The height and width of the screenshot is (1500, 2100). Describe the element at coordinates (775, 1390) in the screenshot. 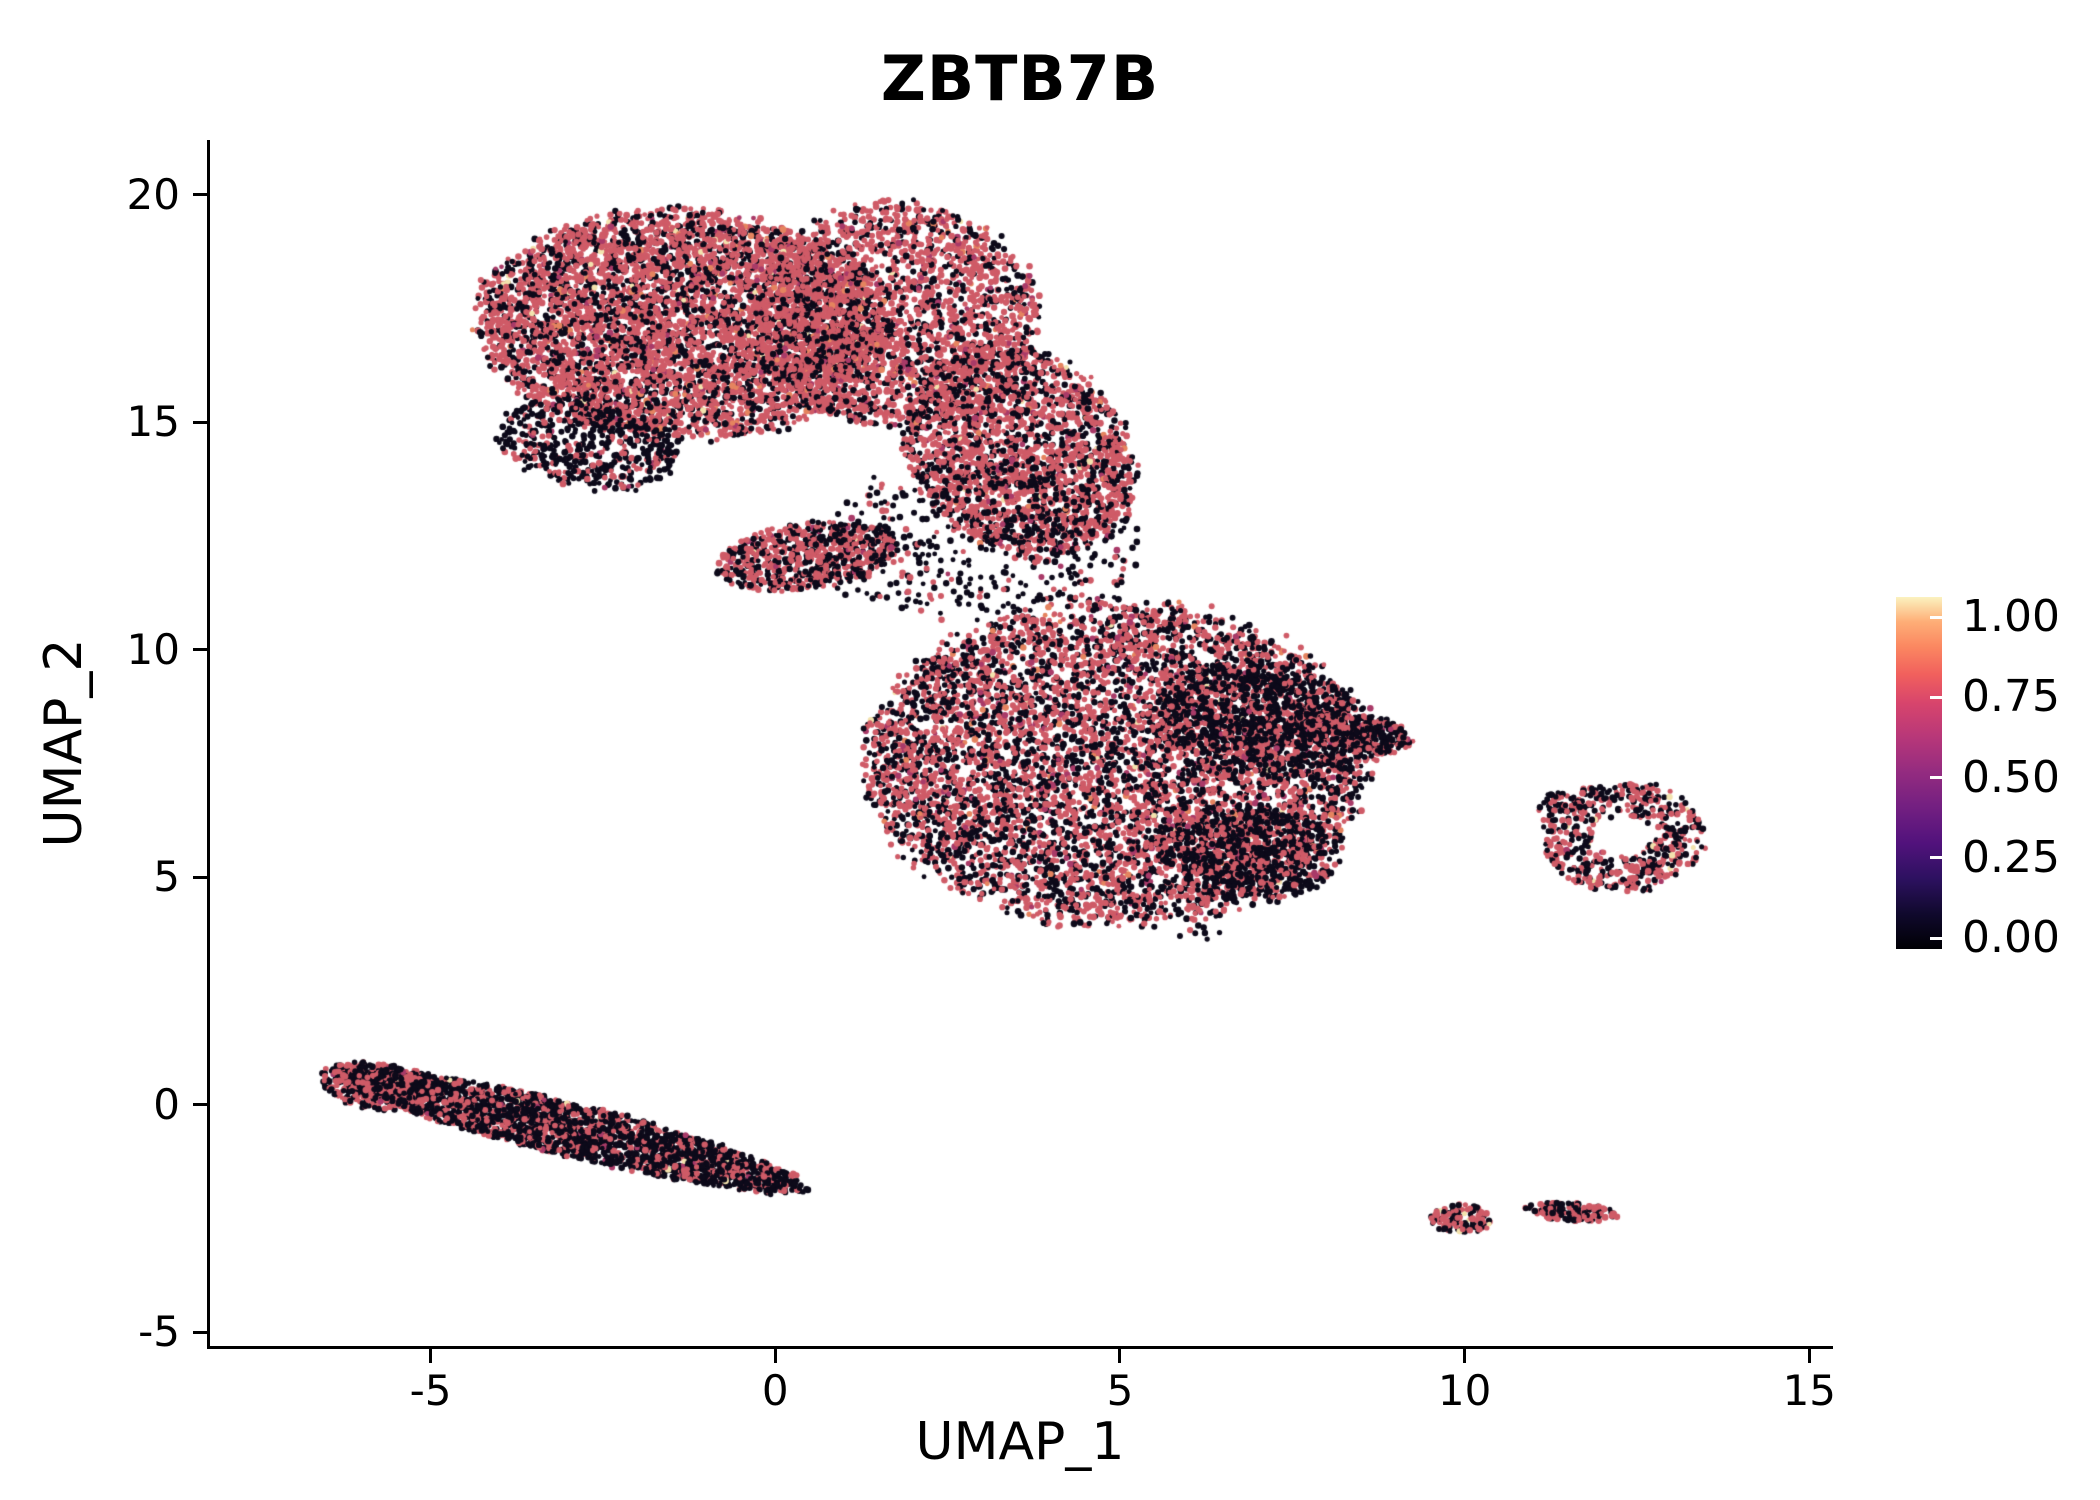

I see `x-tick-label: 0` at that location.